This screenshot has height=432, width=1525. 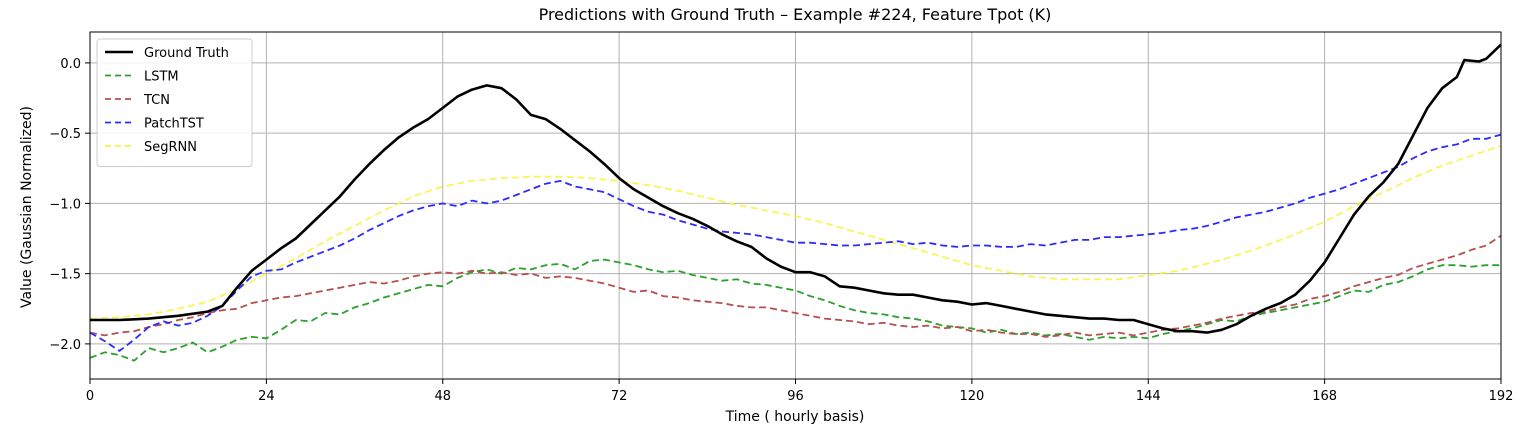 I want to click on legend-entry-label: SegRNN, so click(x=170, y=147).